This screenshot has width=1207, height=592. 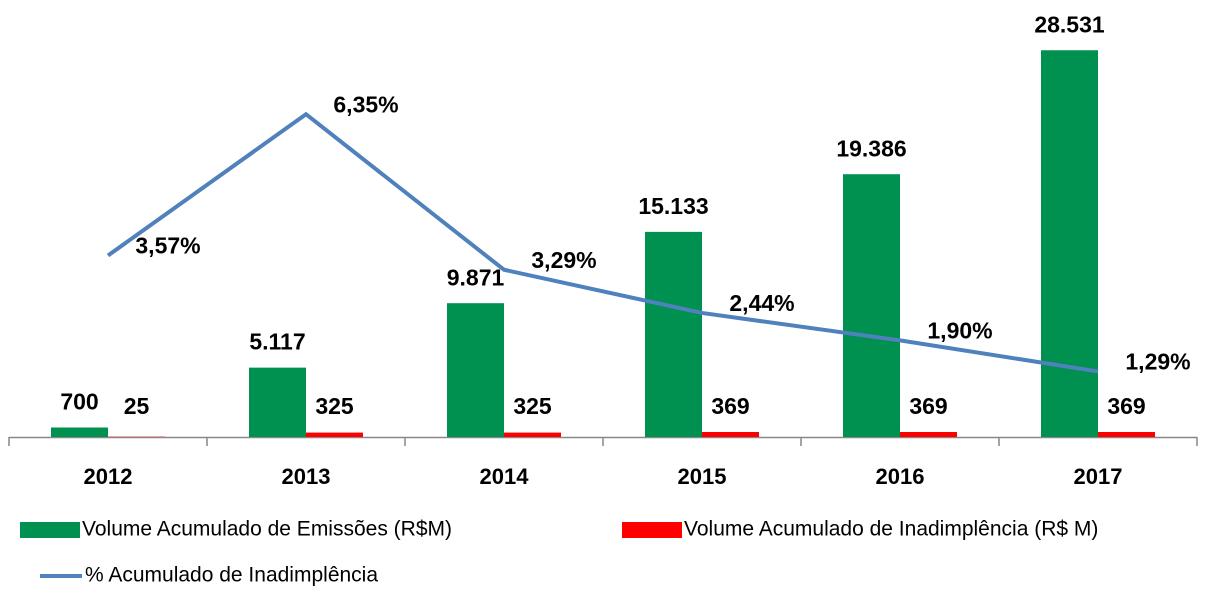 What do you see at coordinates (505, 476) in the screenshot?
I see `x-tick-label: 2014` at bounding box center [505, 476].